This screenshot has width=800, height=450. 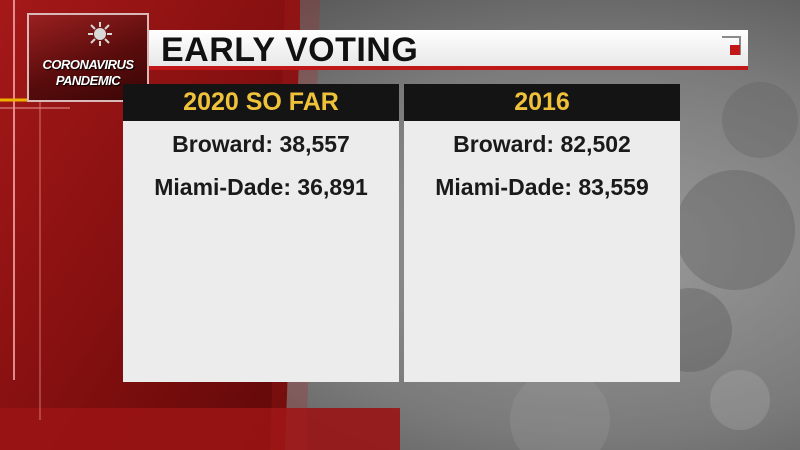 I want to click on logo-line-1: CORONAVIRUS, so click(x=88, y=64).